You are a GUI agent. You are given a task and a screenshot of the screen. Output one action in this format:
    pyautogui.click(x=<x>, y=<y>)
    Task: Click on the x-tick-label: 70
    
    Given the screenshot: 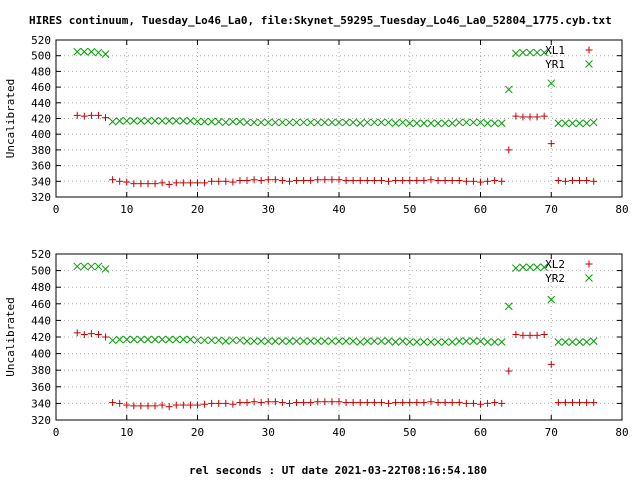 What is the action you would take?
    pyautogui.click(x=551, y=432)
    